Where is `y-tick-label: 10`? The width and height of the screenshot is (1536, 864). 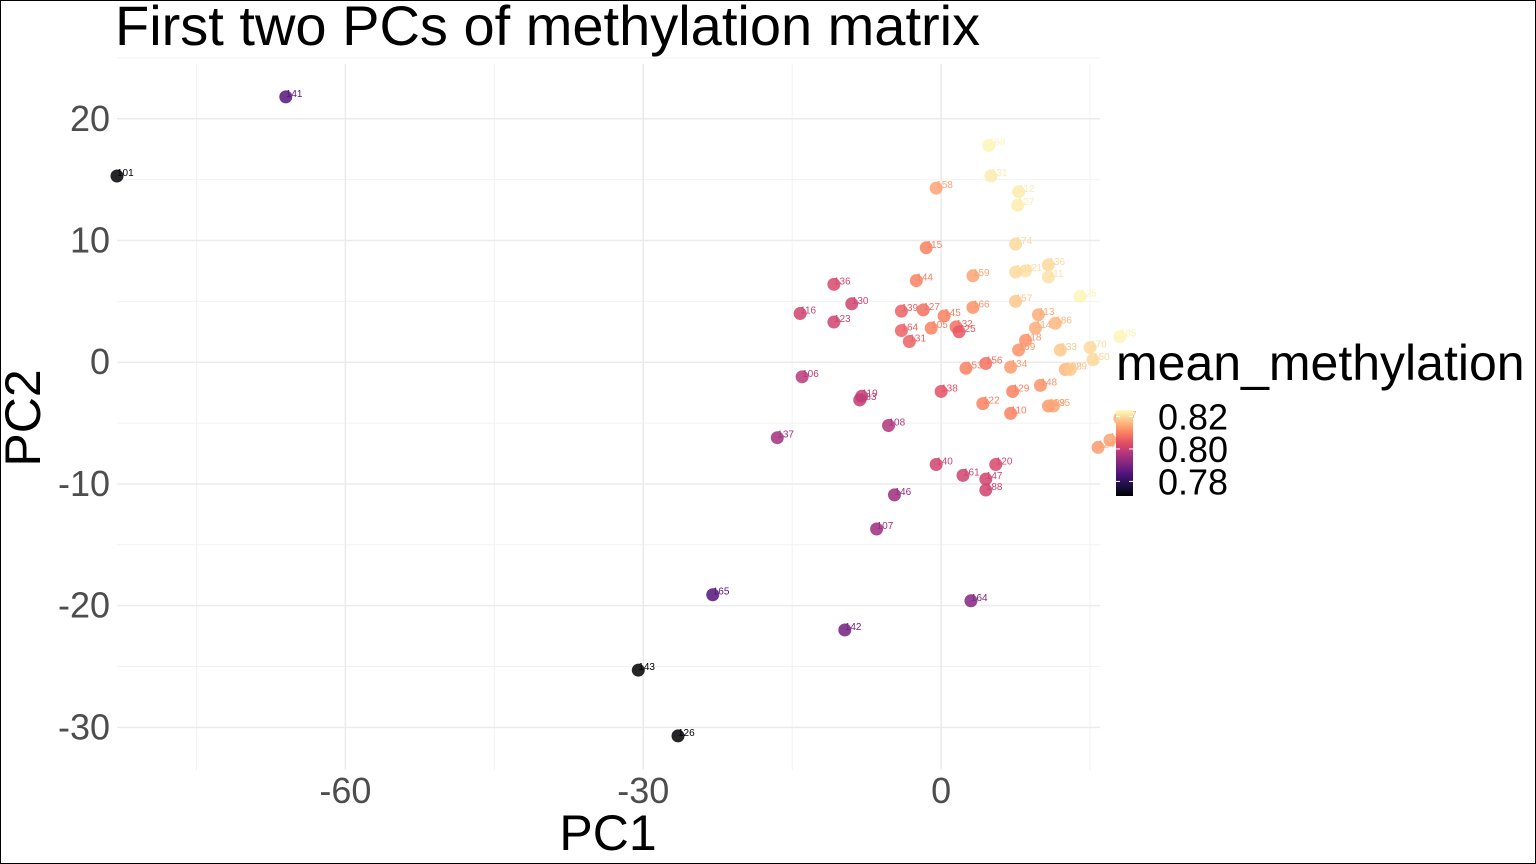 y-tick-label: 10 is located at coordinates (90, 240).